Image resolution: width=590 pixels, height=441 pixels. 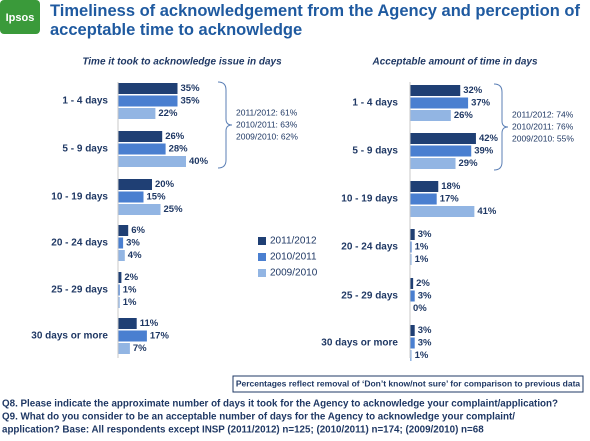 What do you see at coordinates (176, 30) in the screenshot?
I see `title: acceptable time to acknowledge` at bounding box center [176, 30].